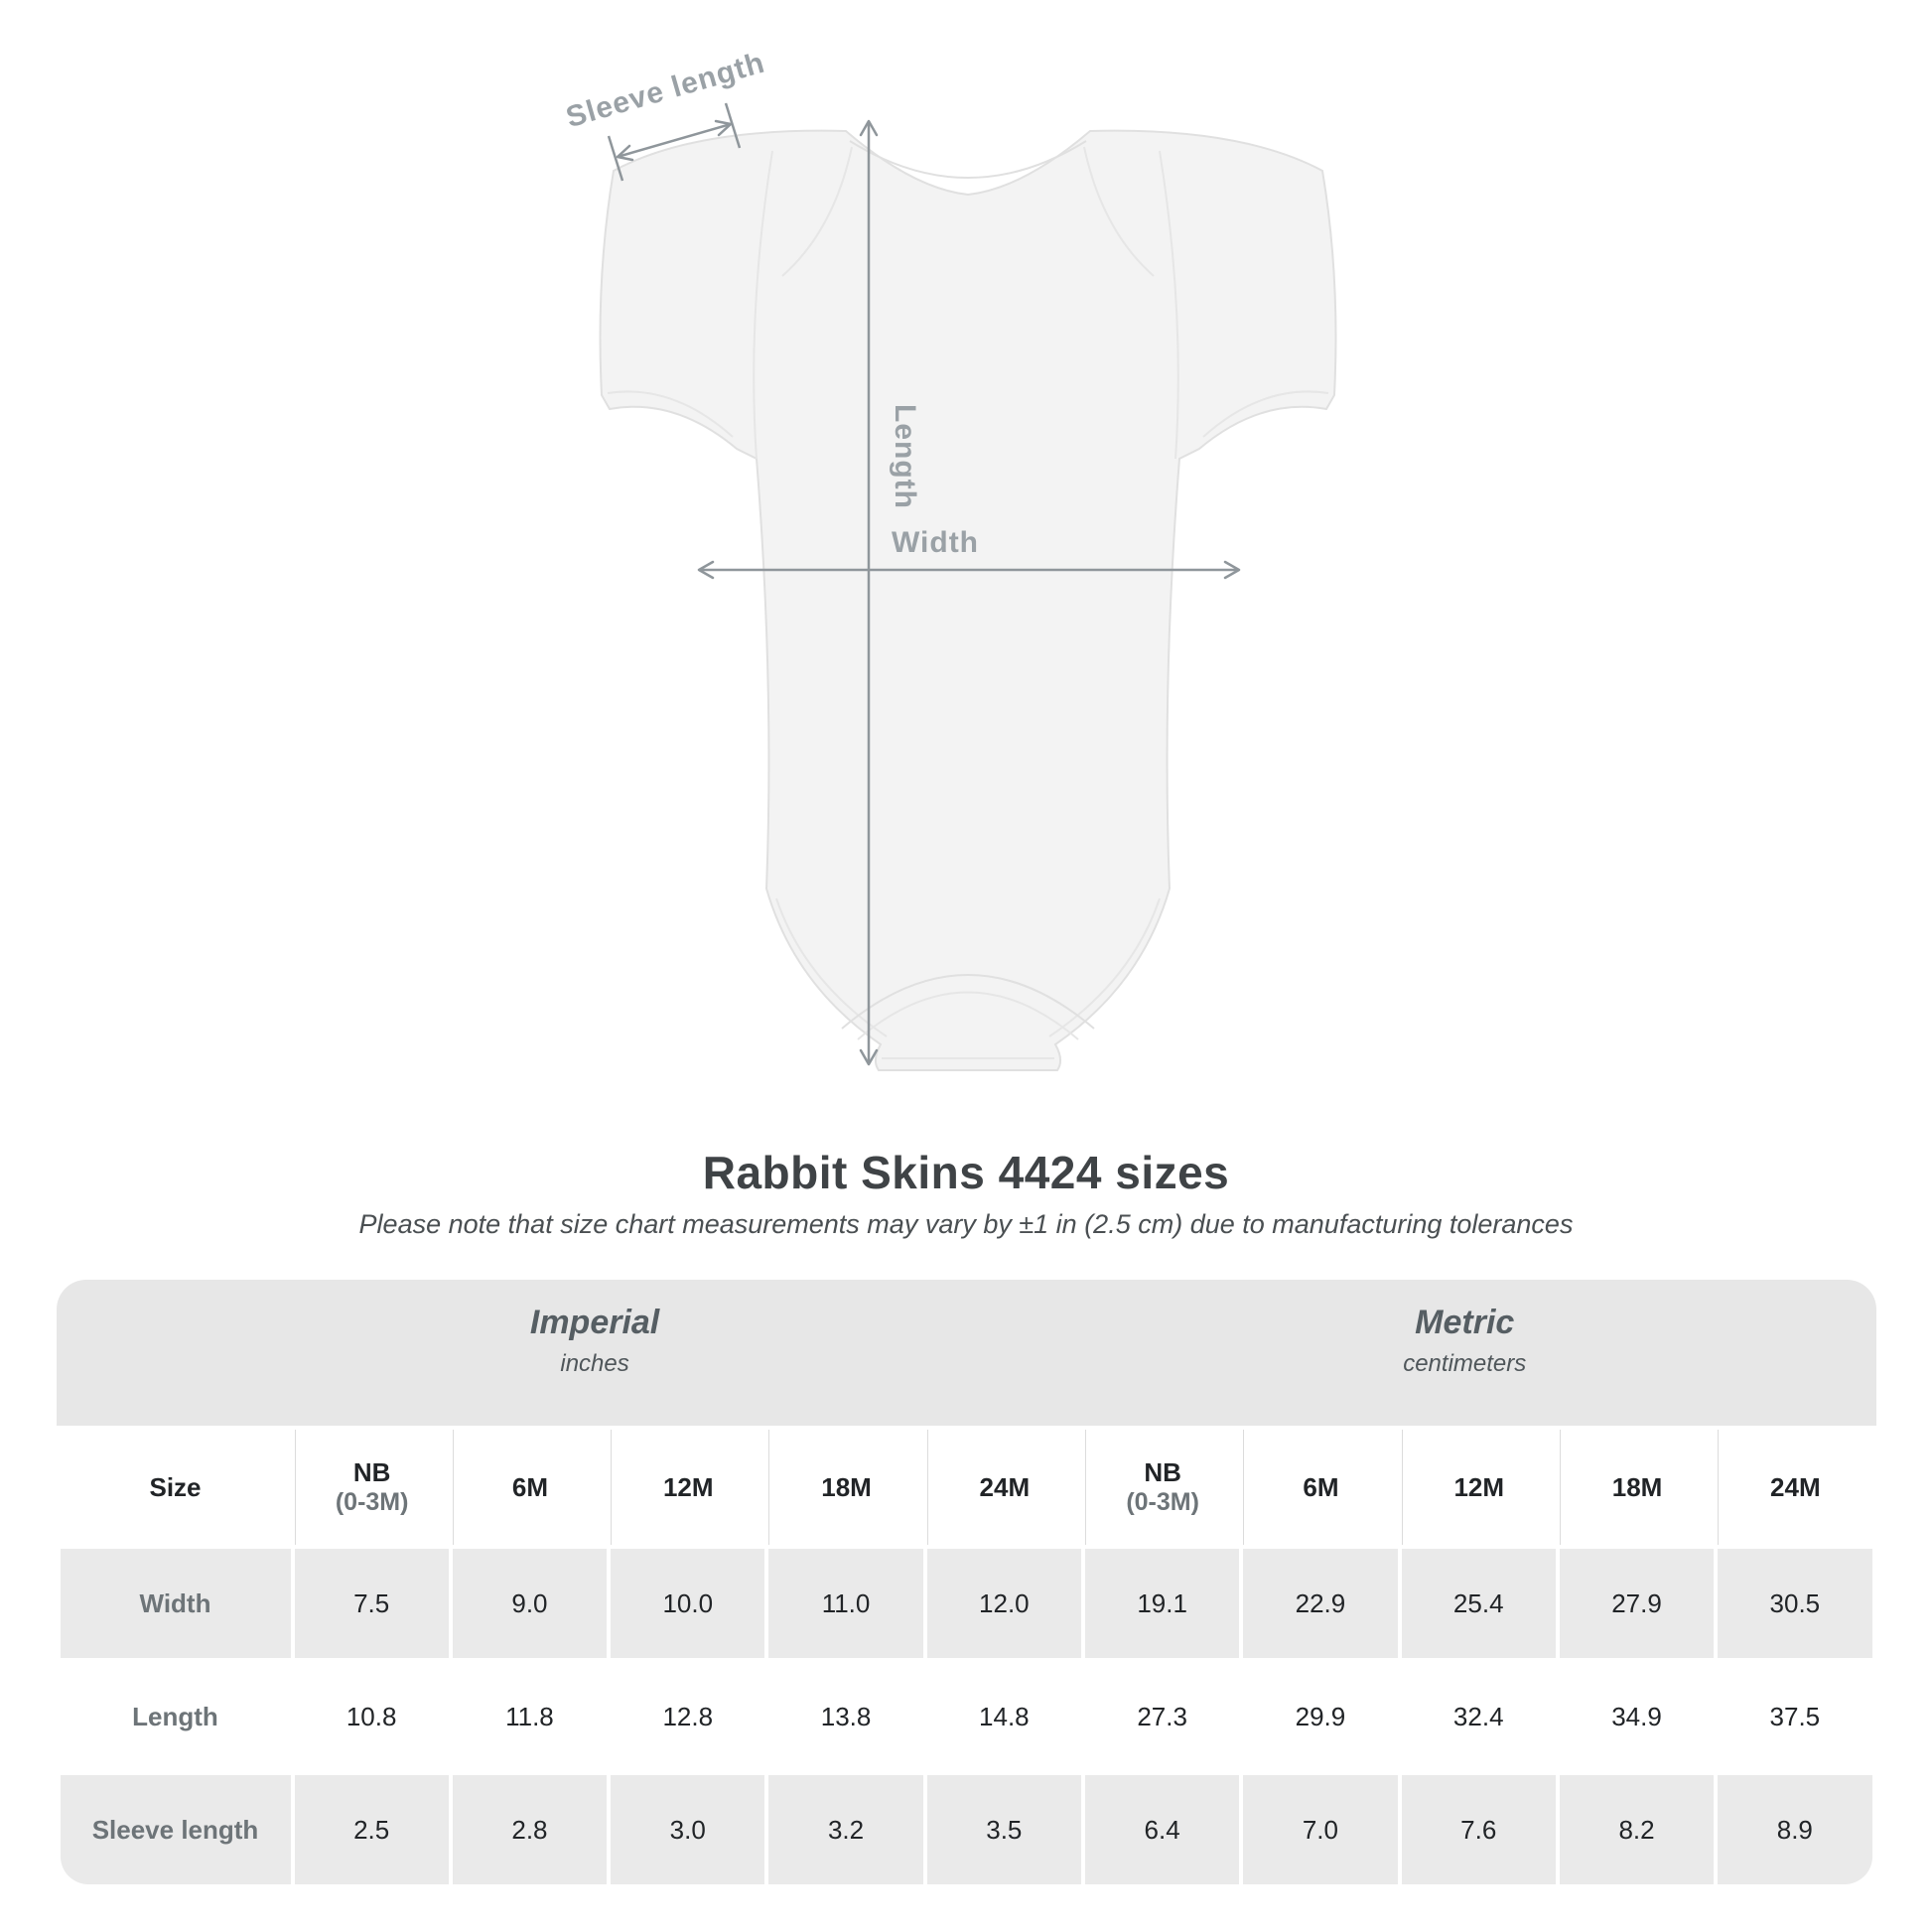  I want to click on metric-unit: centimeters, so click(1465, 1363).